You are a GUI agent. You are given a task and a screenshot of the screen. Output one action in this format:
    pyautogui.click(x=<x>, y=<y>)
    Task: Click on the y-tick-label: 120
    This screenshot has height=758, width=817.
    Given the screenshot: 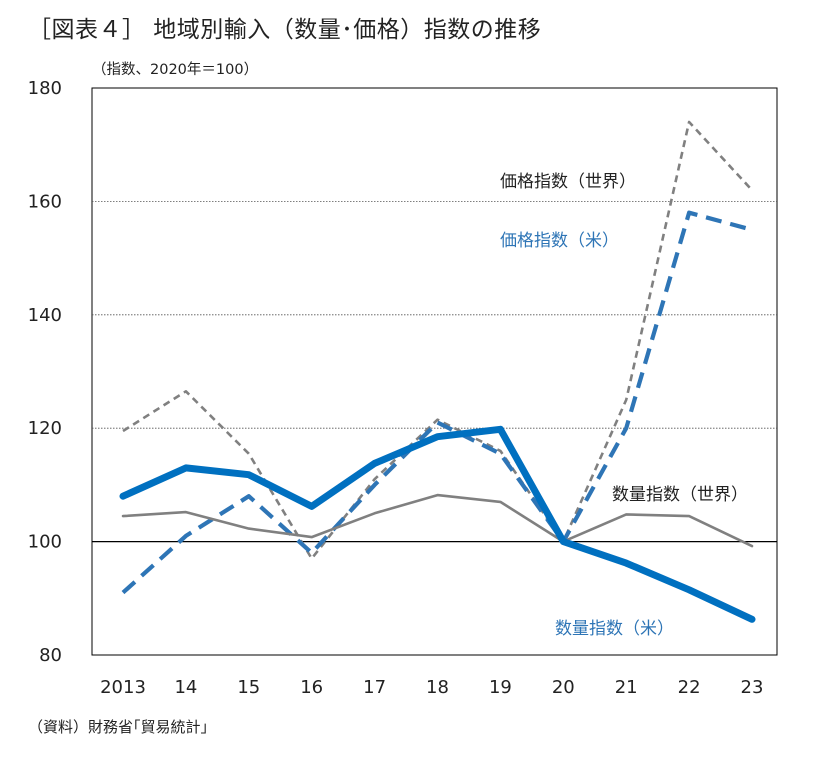 What is the action you would take?
    pyautogui.click(x=45, y=428)
    